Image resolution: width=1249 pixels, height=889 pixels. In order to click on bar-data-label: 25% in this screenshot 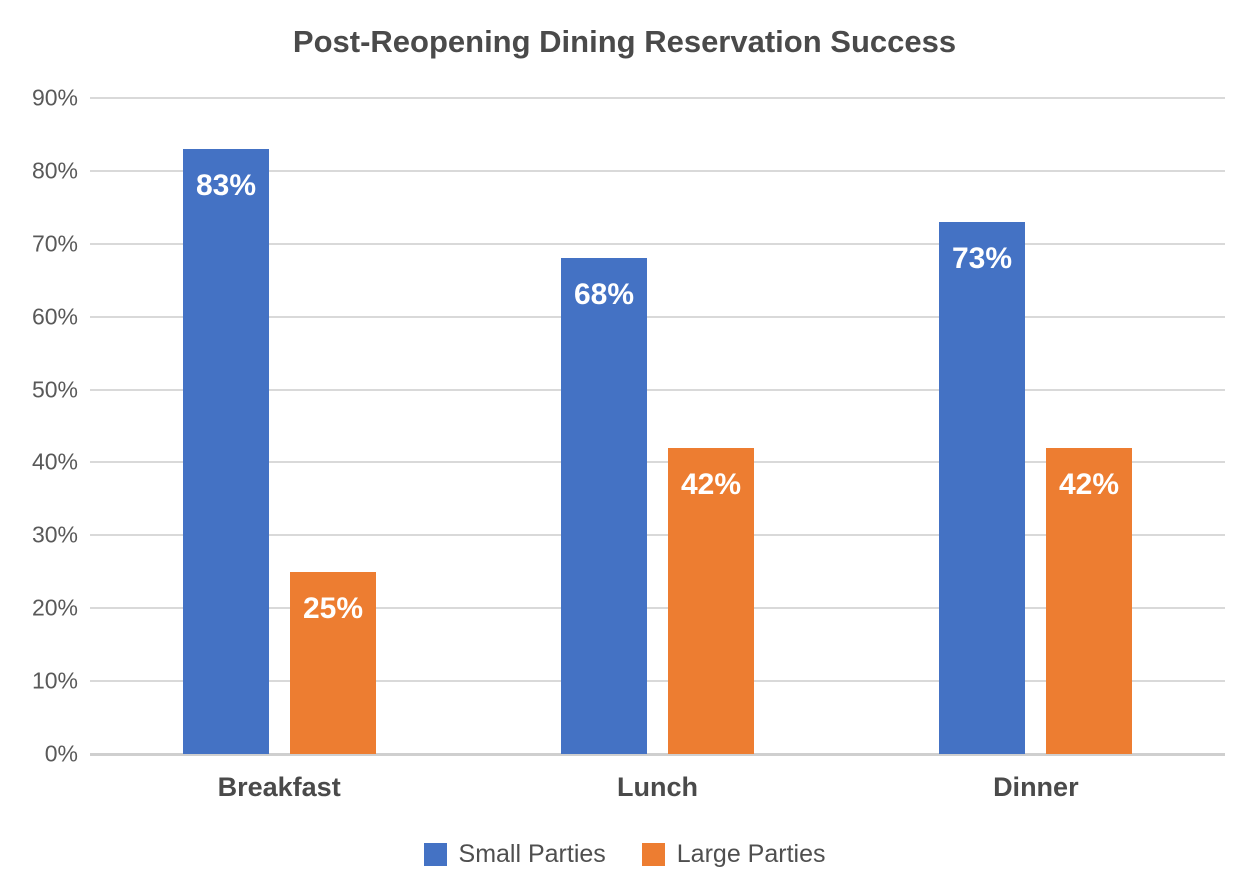, I will do `click(333, 608)`.